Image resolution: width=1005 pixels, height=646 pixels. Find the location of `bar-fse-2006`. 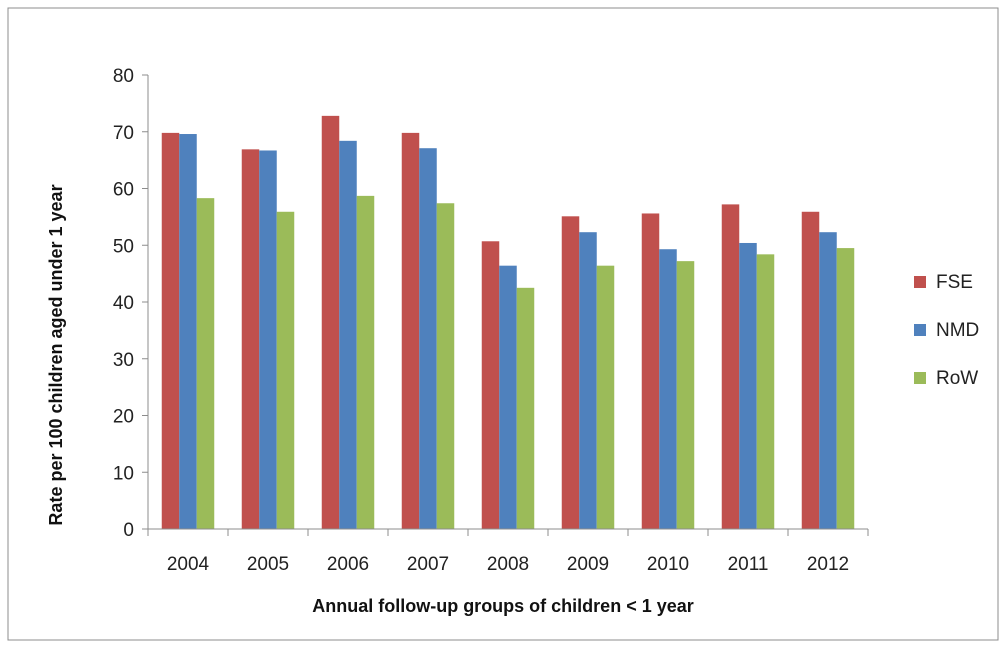

bar-fse-2006 is located at coordinates (330, 322).